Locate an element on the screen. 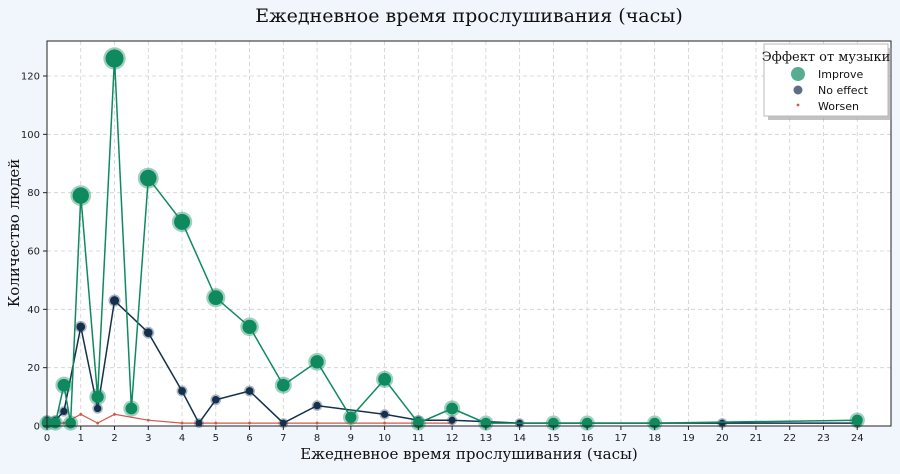  x-tick-label: 17 is located at coordinates (621, 438).